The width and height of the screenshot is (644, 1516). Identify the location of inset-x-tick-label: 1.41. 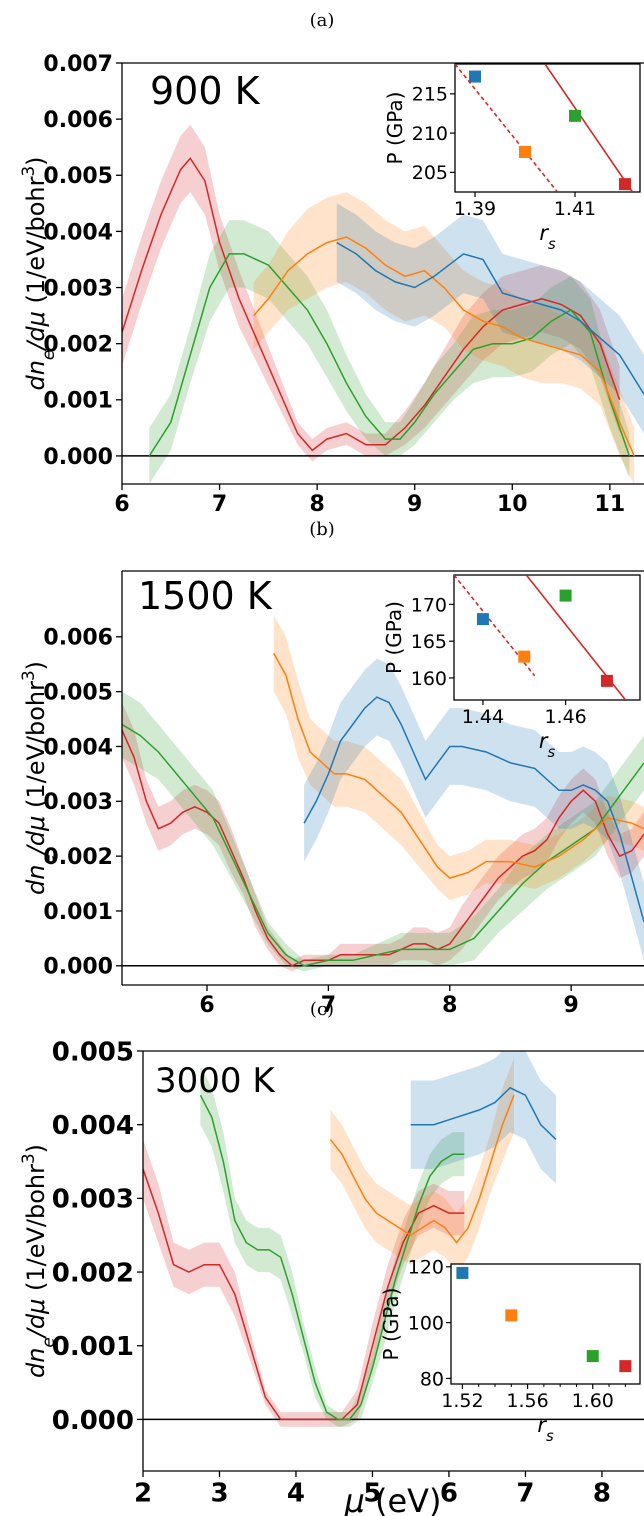
(575, 209).